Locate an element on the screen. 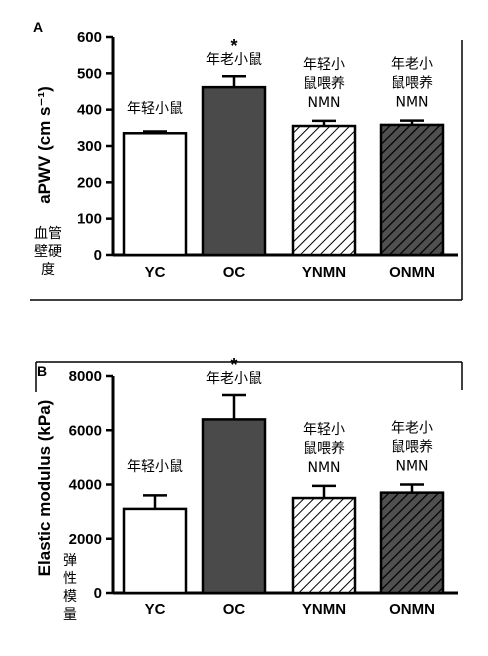 This screenshot has width=488, height=656. panel-a-y-tick-label: 100 is located at coordinates (89, 219).